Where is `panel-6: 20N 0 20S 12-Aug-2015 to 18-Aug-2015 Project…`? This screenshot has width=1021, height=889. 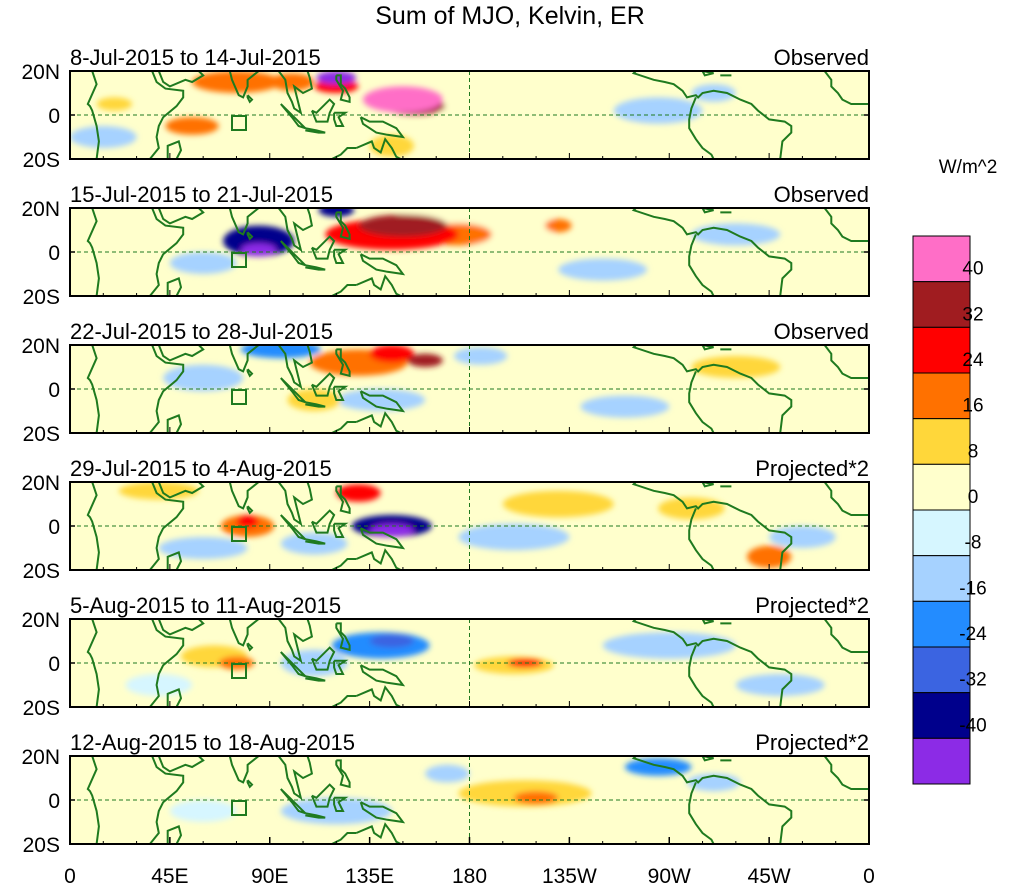
panel-6: 20N 0 20S 12-Aug-2015 to 18-Aug-2015 Project… is located at coordinates (445, 793).